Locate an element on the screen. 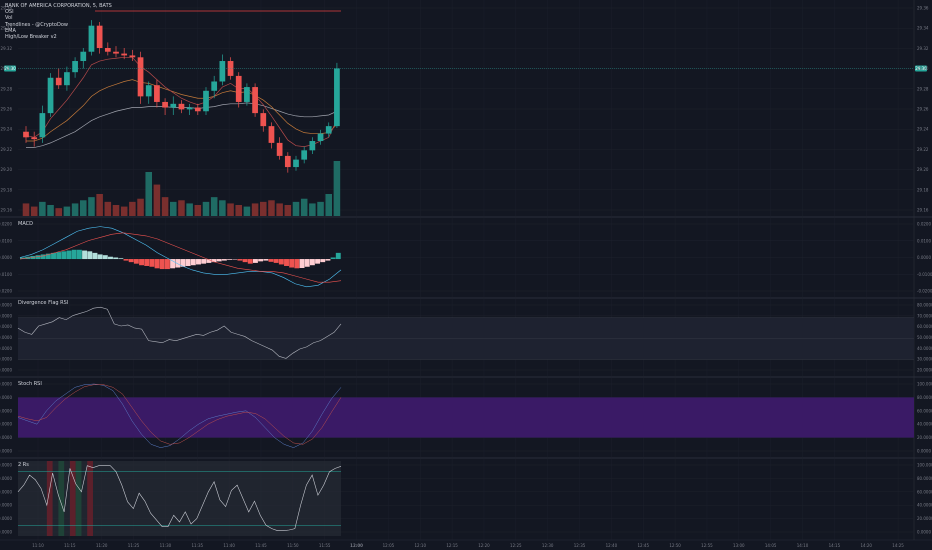 Image resolution: width=932 pixels, height=550 pixels. rsi-line is located at coordinates (179, 332).